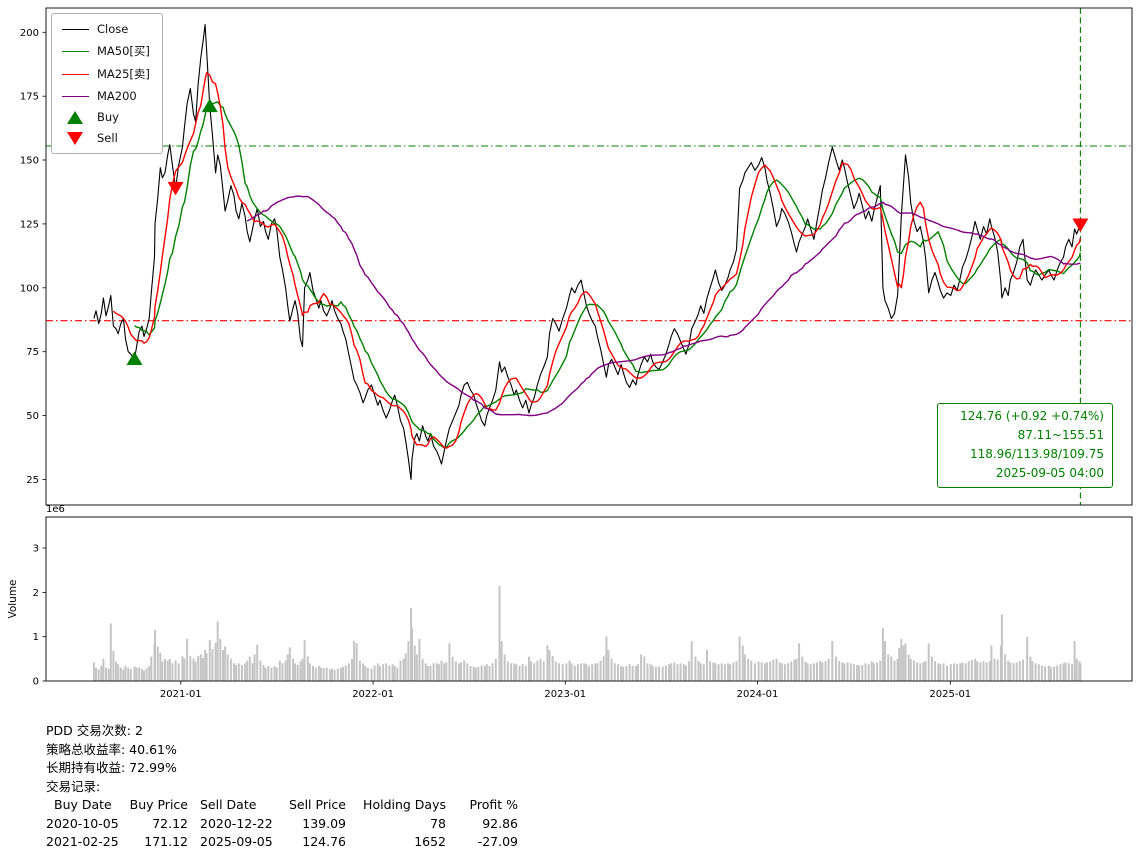  What do you see at coordinates (13, 598) in the screenshot?
I see `volume-axis-title: Volume` at bounding box center [13, 598].